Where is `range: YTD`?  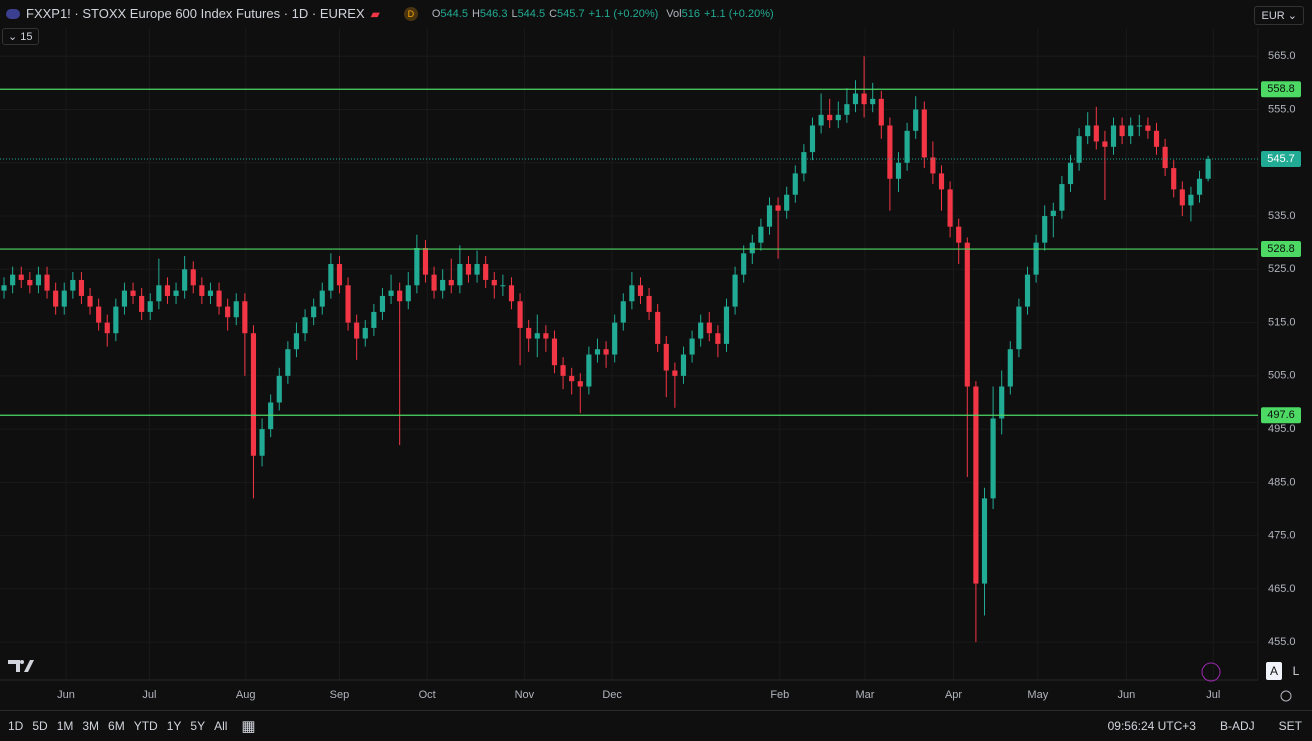
range: YTD is located at coordinates (145, 726).